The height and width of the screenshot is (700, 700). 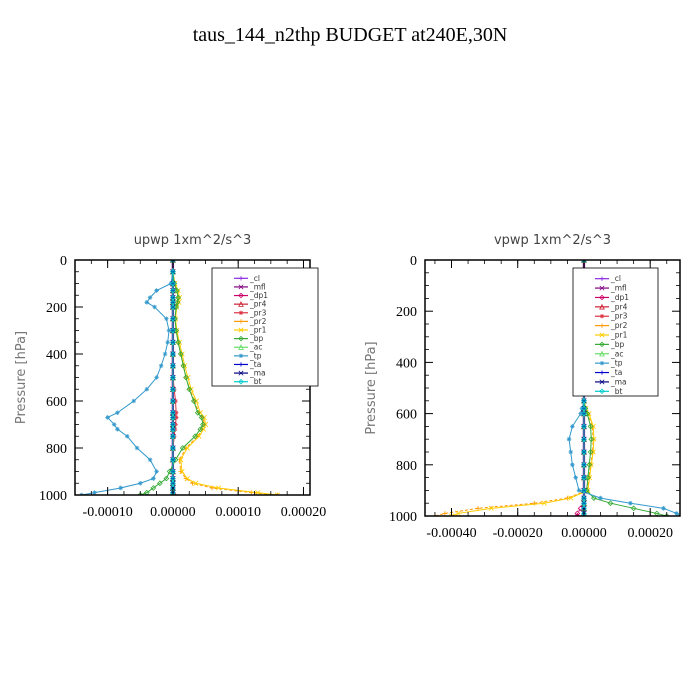 What do you see at coordinates (258, 295) in the screenshot?
I see `legend-label: _dp1` at bounding box center [258, 295].